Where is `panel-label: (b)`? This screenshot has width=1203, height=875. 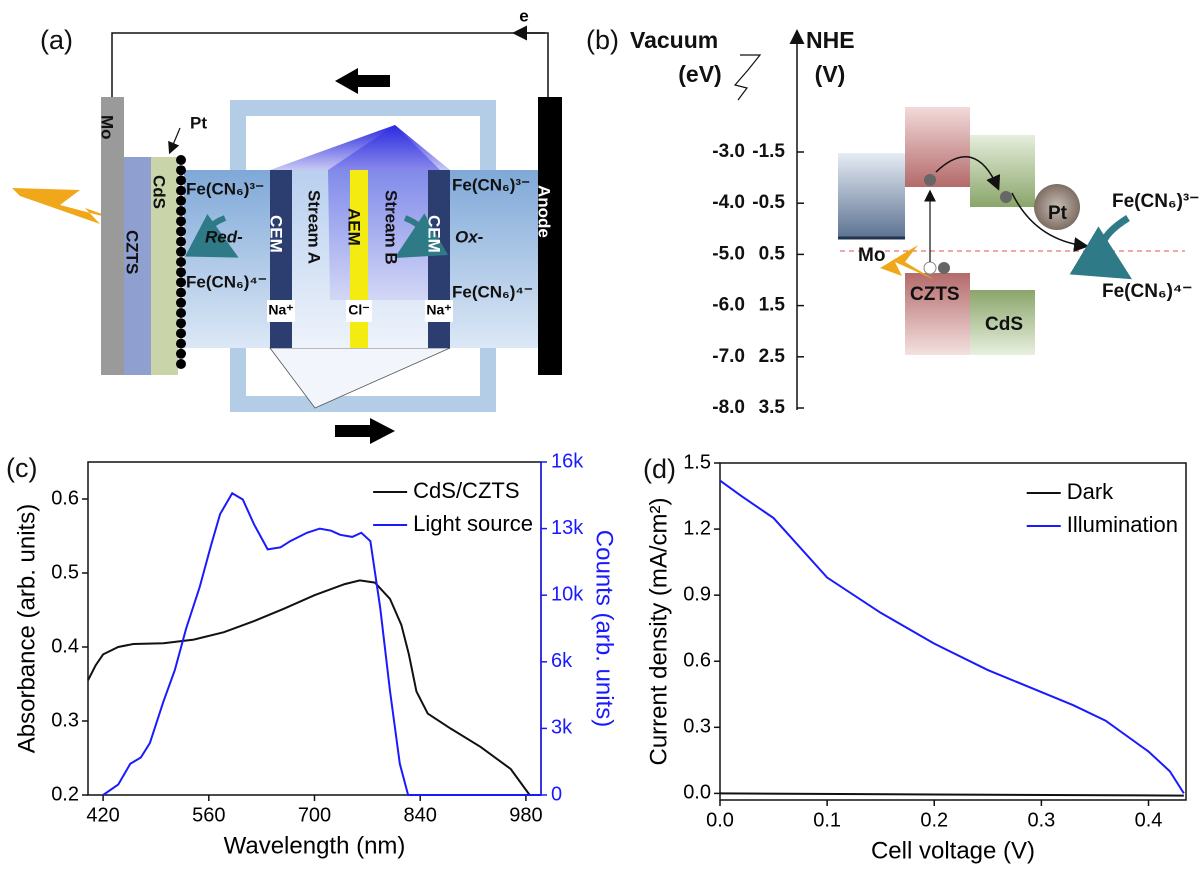 panel-label: (b) is located at coordinates (602, 40).